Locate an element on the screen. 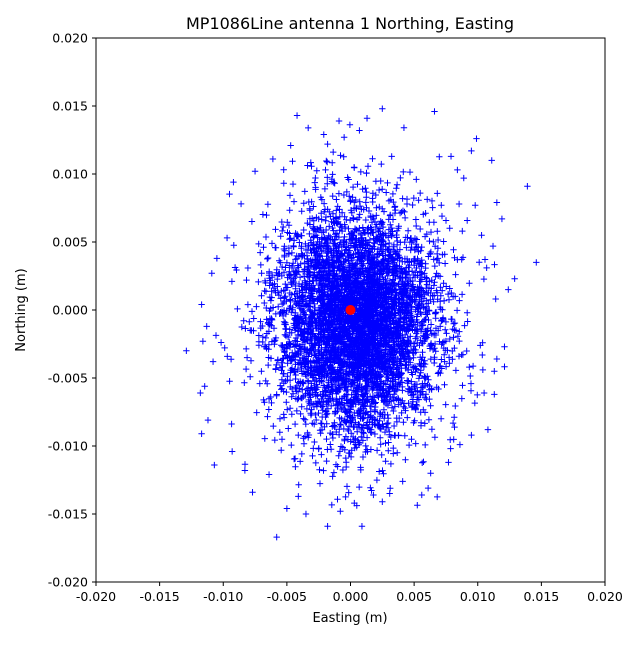  y-tick-label: -0.010 is located at coordinates (68, 446).